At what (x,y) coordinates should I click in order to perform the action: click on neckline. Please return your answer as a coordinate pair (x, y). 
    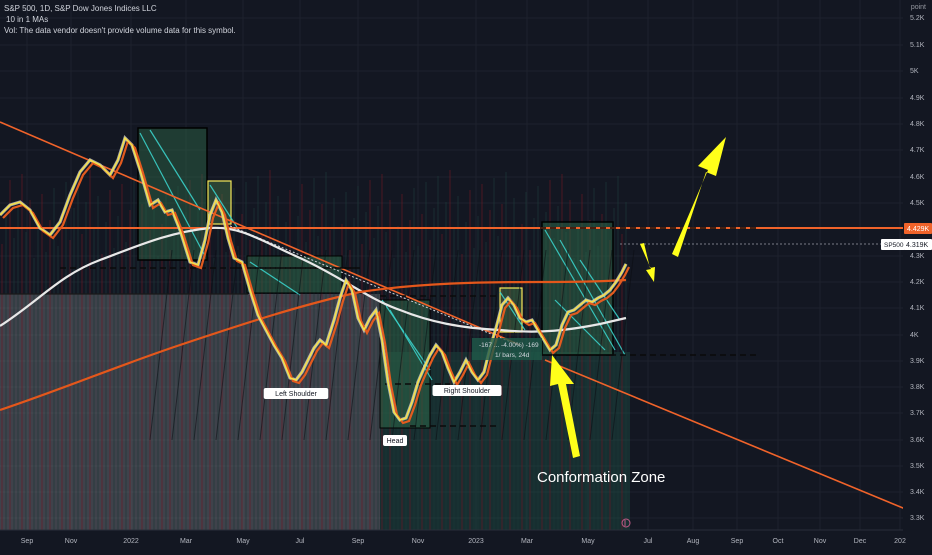
    Looking at the image, I should click on (375, 286).